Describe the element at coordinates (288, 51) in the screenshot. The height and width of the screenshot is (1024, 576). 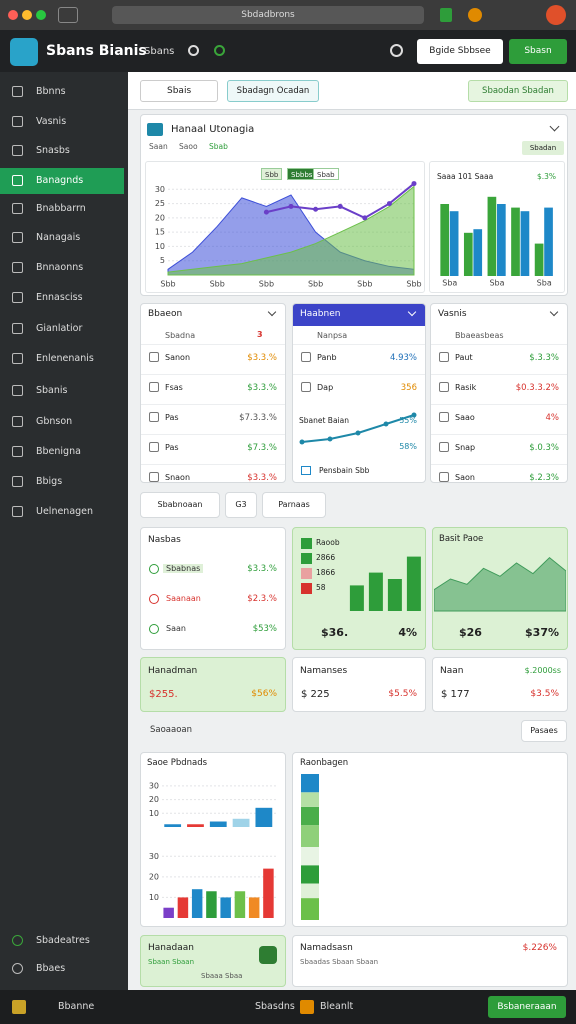
I see `app-header: Sbans Bianis Sbans Bgide Sbbsee Sbasn` at that location.